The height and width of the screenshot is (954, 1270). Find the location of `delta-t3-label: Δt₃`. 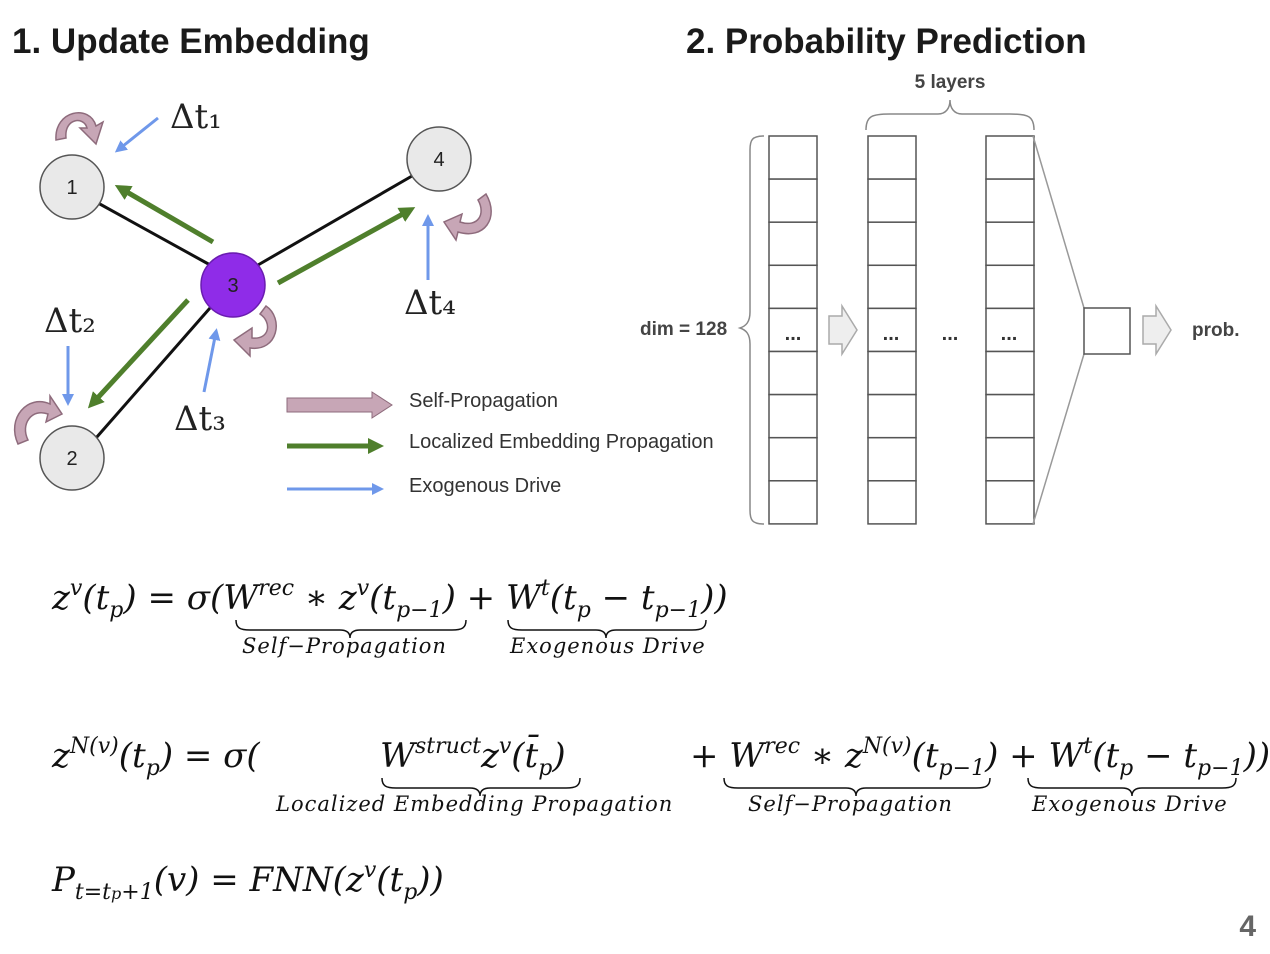

delta-t3-label: Δt₃ is located at coordinates (200, 419).